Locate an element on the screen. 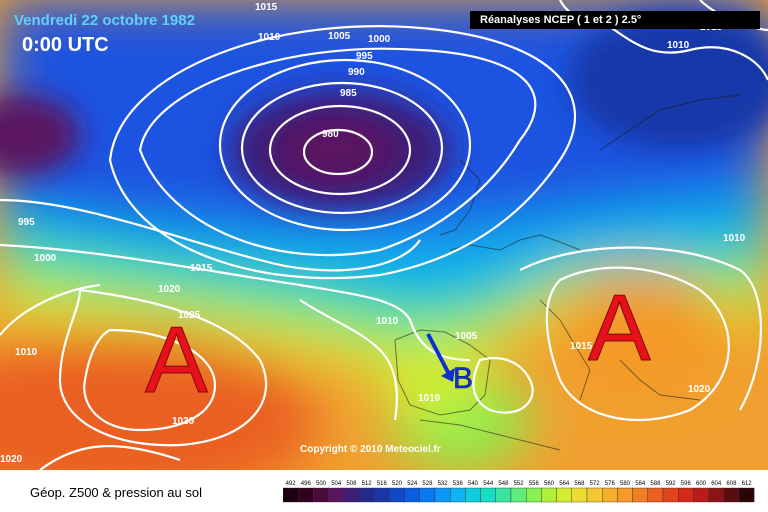 This screenshot has width=768, height=512. legend-title: Géop. Z500 & pression au sol is located at coordinates (116, 492).